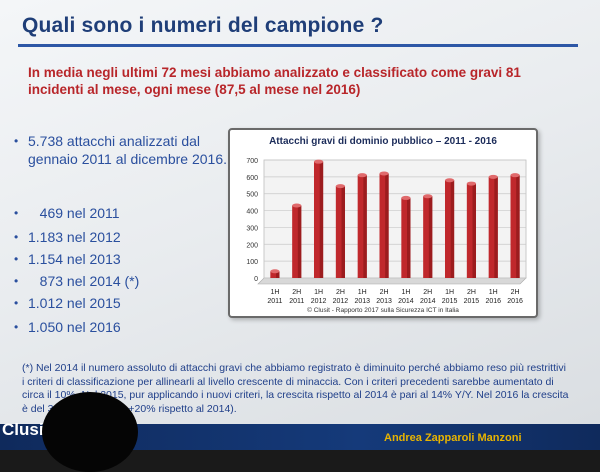 This screenshot has width=600, height=472. Describe the element at coordinates (114, 237) in the screenshot. I see `bullet-2012: • 1.183 nel 2012` at that location.